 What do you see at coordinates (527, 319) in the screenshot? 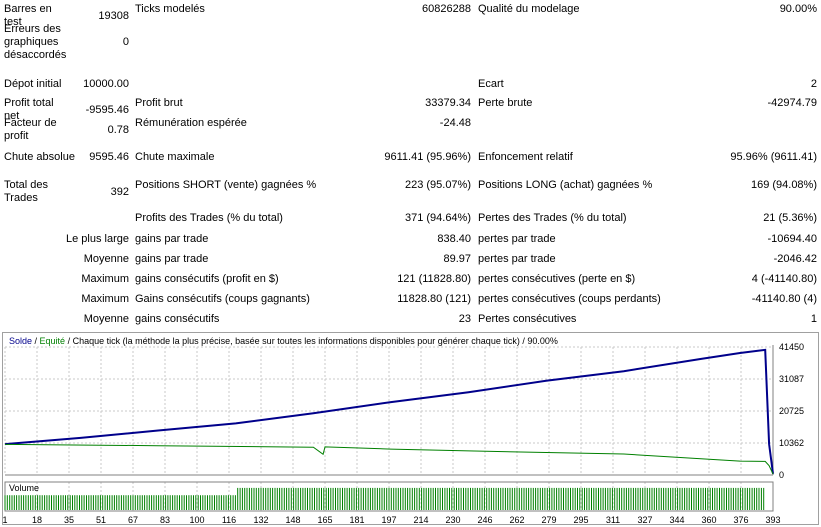
I see `stat-label: Pertes consécutives` at bounding box center [527, 319].